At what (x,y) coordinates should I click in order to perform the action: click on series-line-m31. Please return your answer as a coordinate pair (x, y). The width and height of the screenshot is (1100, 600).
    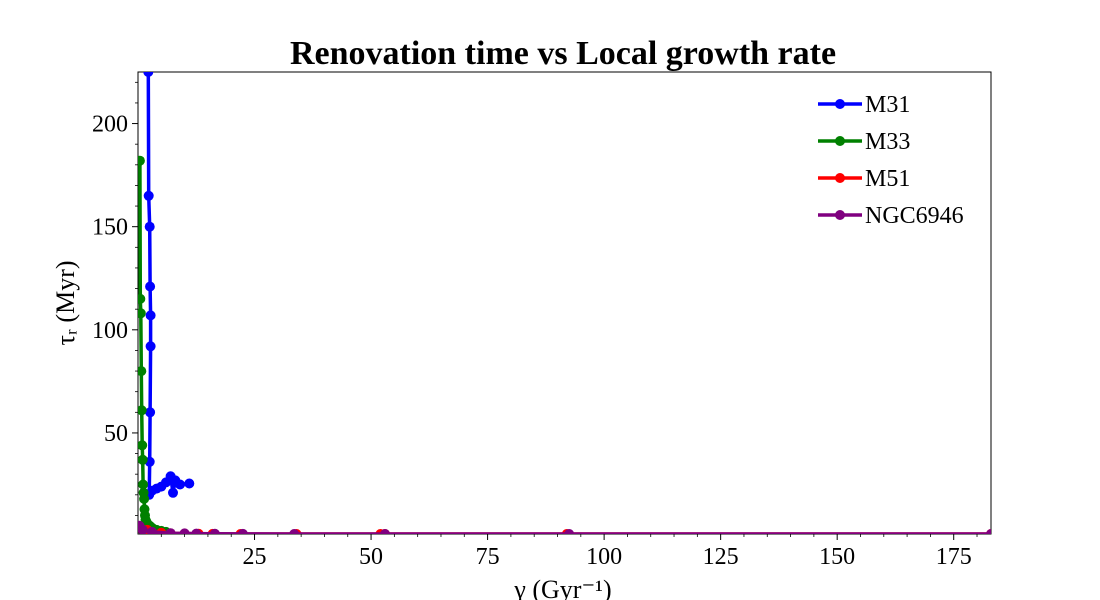
    Looking at the image, I should click on (168, 284).